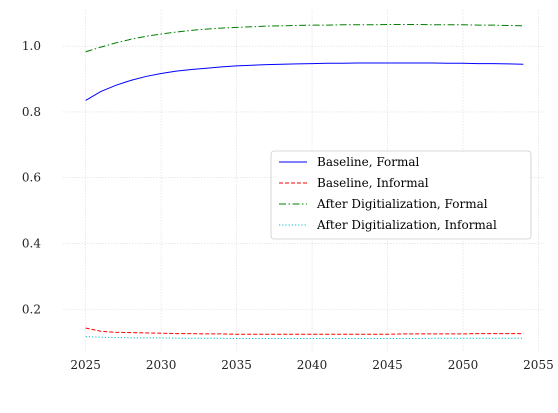 This screenshot has height=413, width=558. I want to click on x-tick-label: 2040, so click(312, 365).